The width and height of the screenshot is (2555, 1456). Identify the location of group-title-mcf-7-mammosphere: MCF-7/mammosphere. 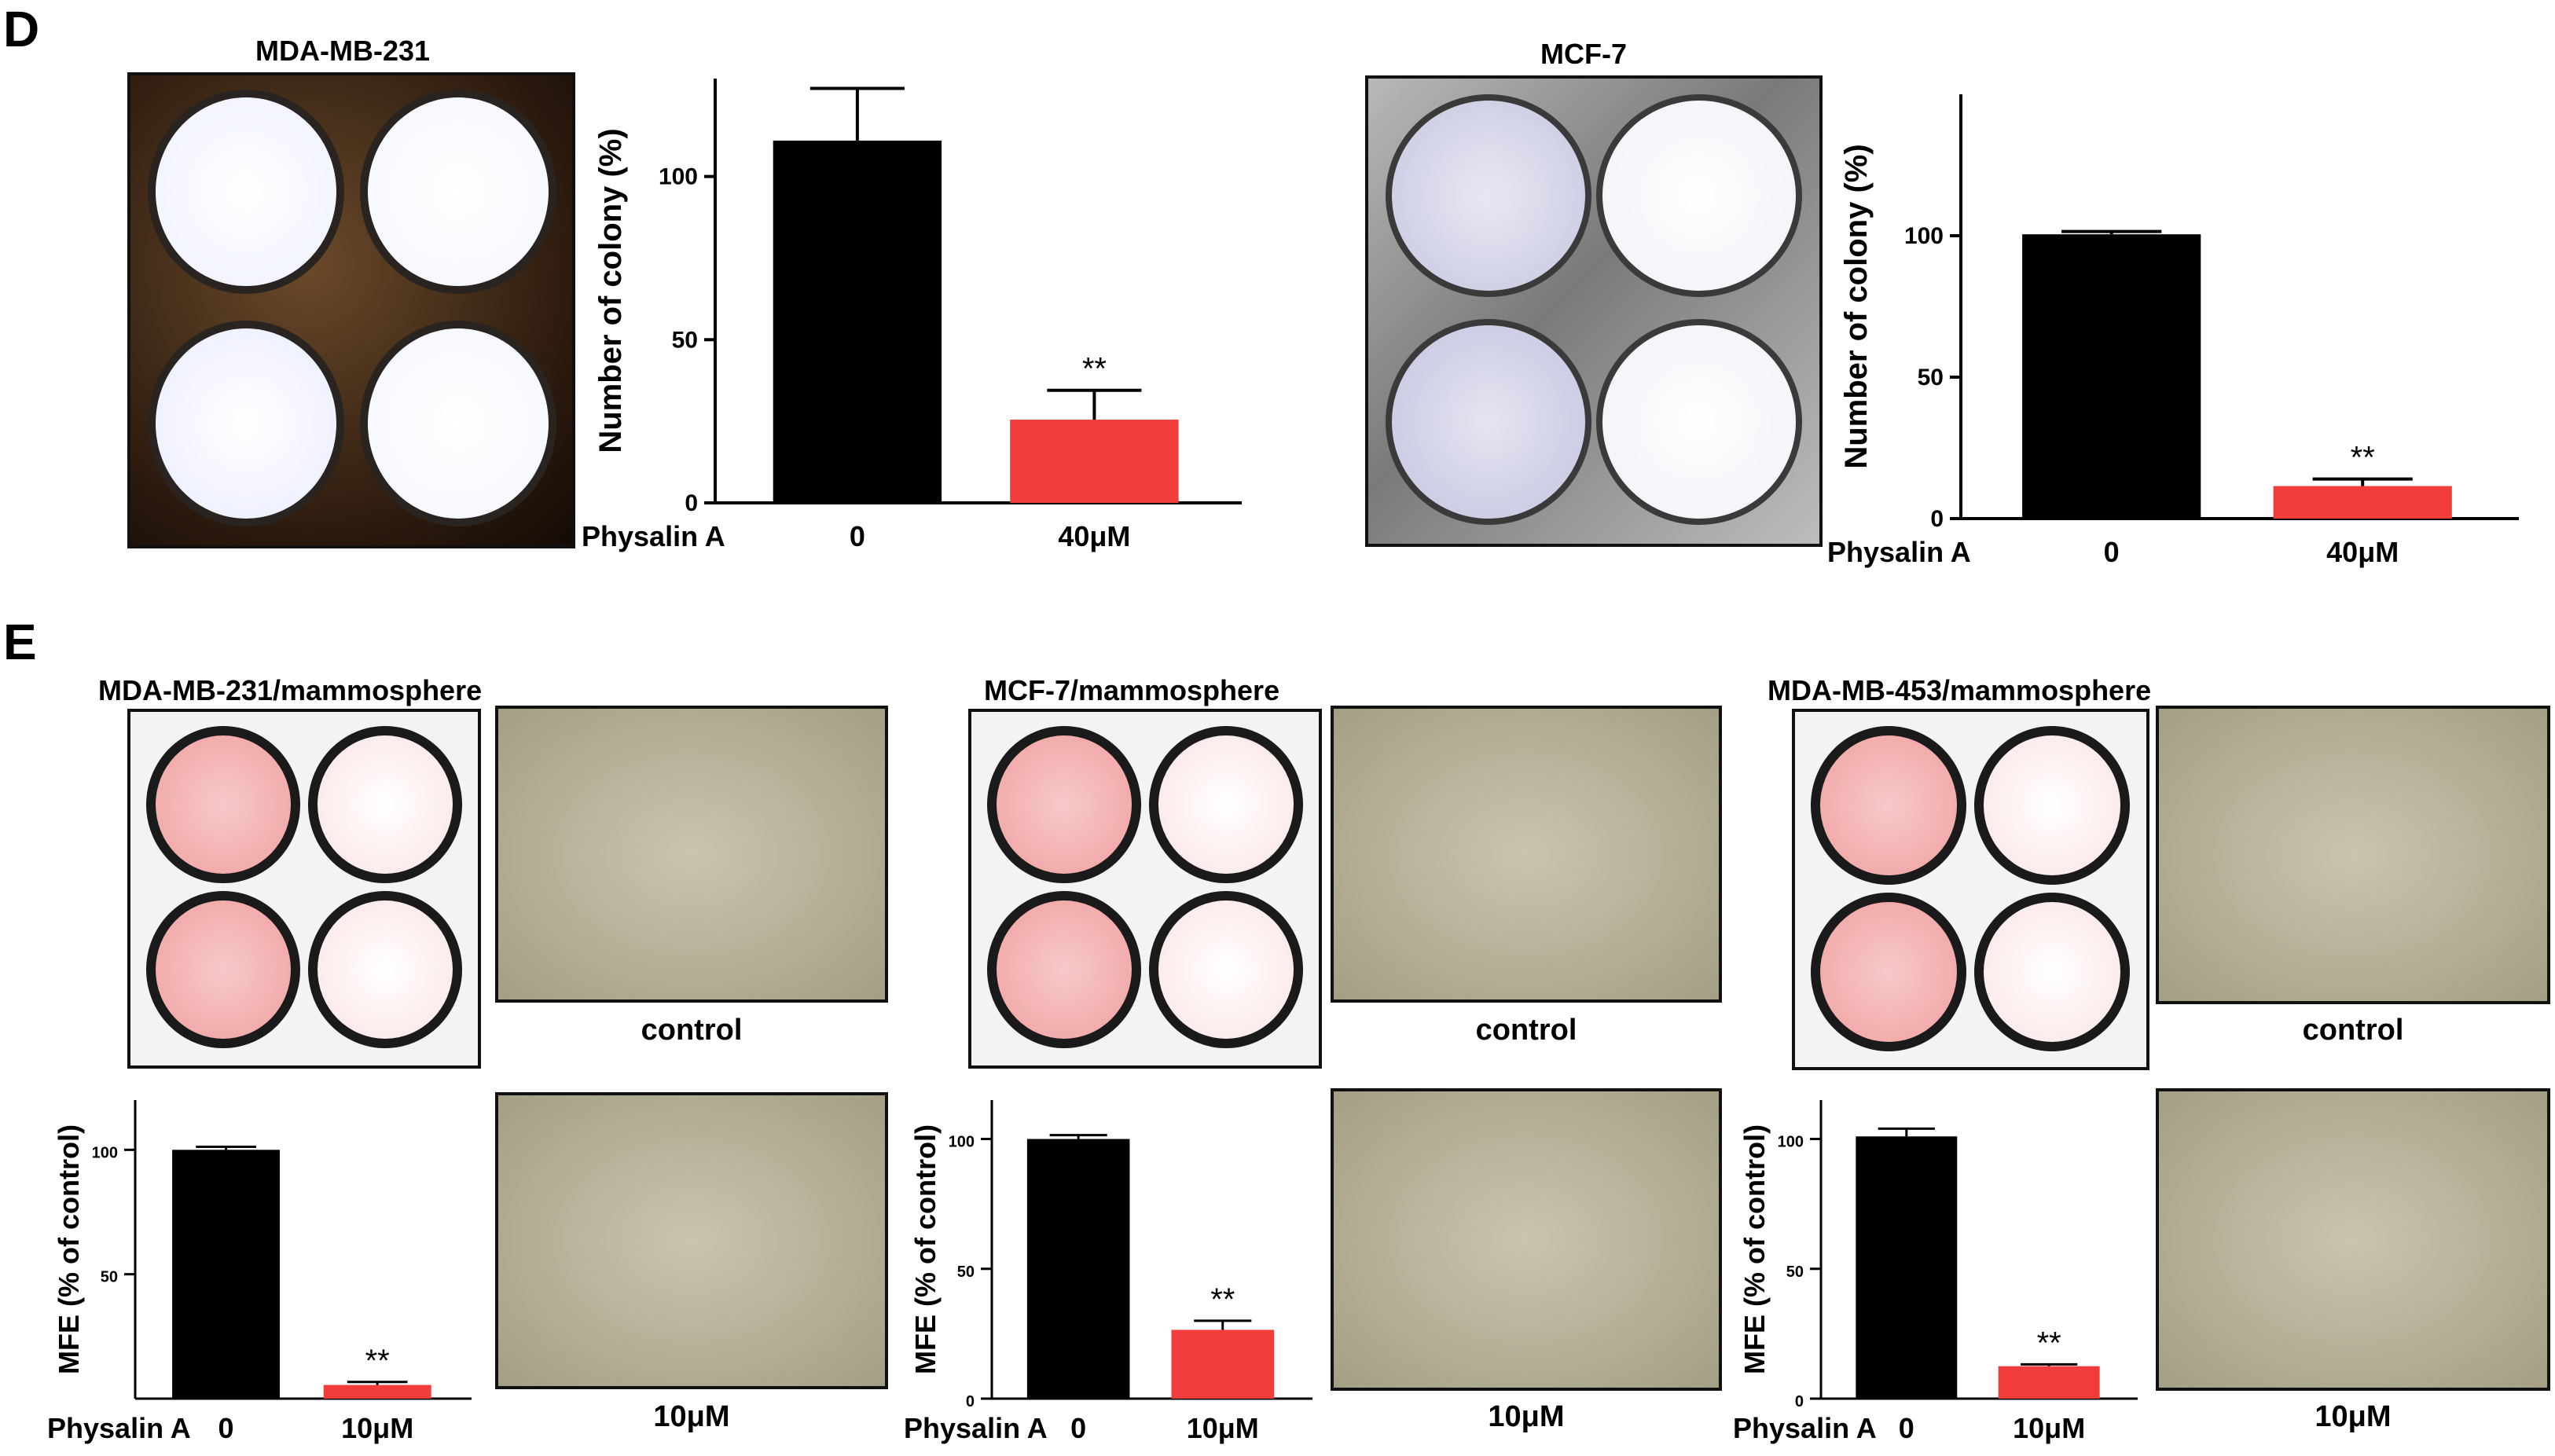
(1132, 690).